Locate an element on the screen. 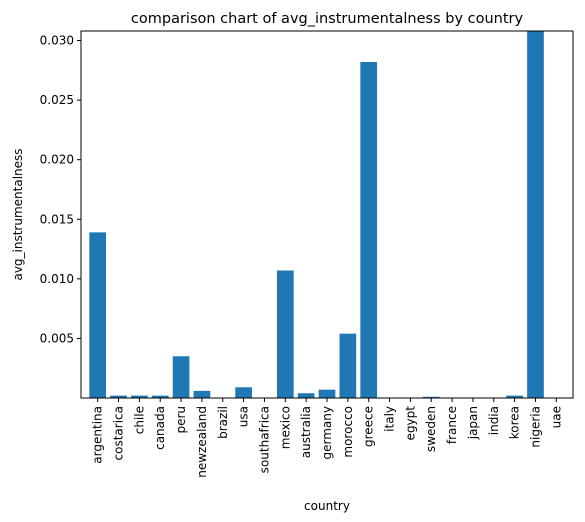 The width and height of the screenshot is (585, 522). x-tick-label-morocco: morocco is located at coordinates (348, 432).